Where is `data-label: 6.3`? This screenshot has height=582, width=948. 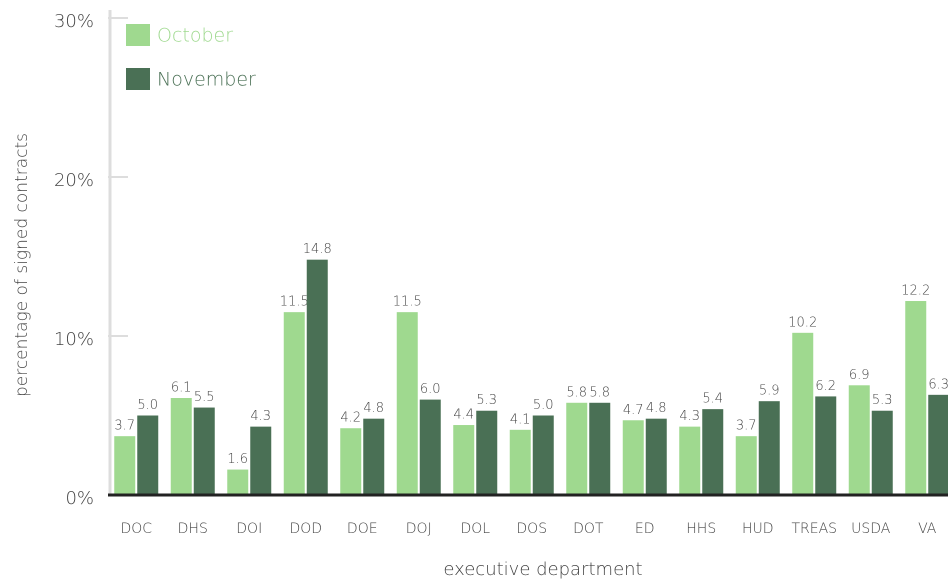
data-label: 6.3 is located at coordinates (938, 384).